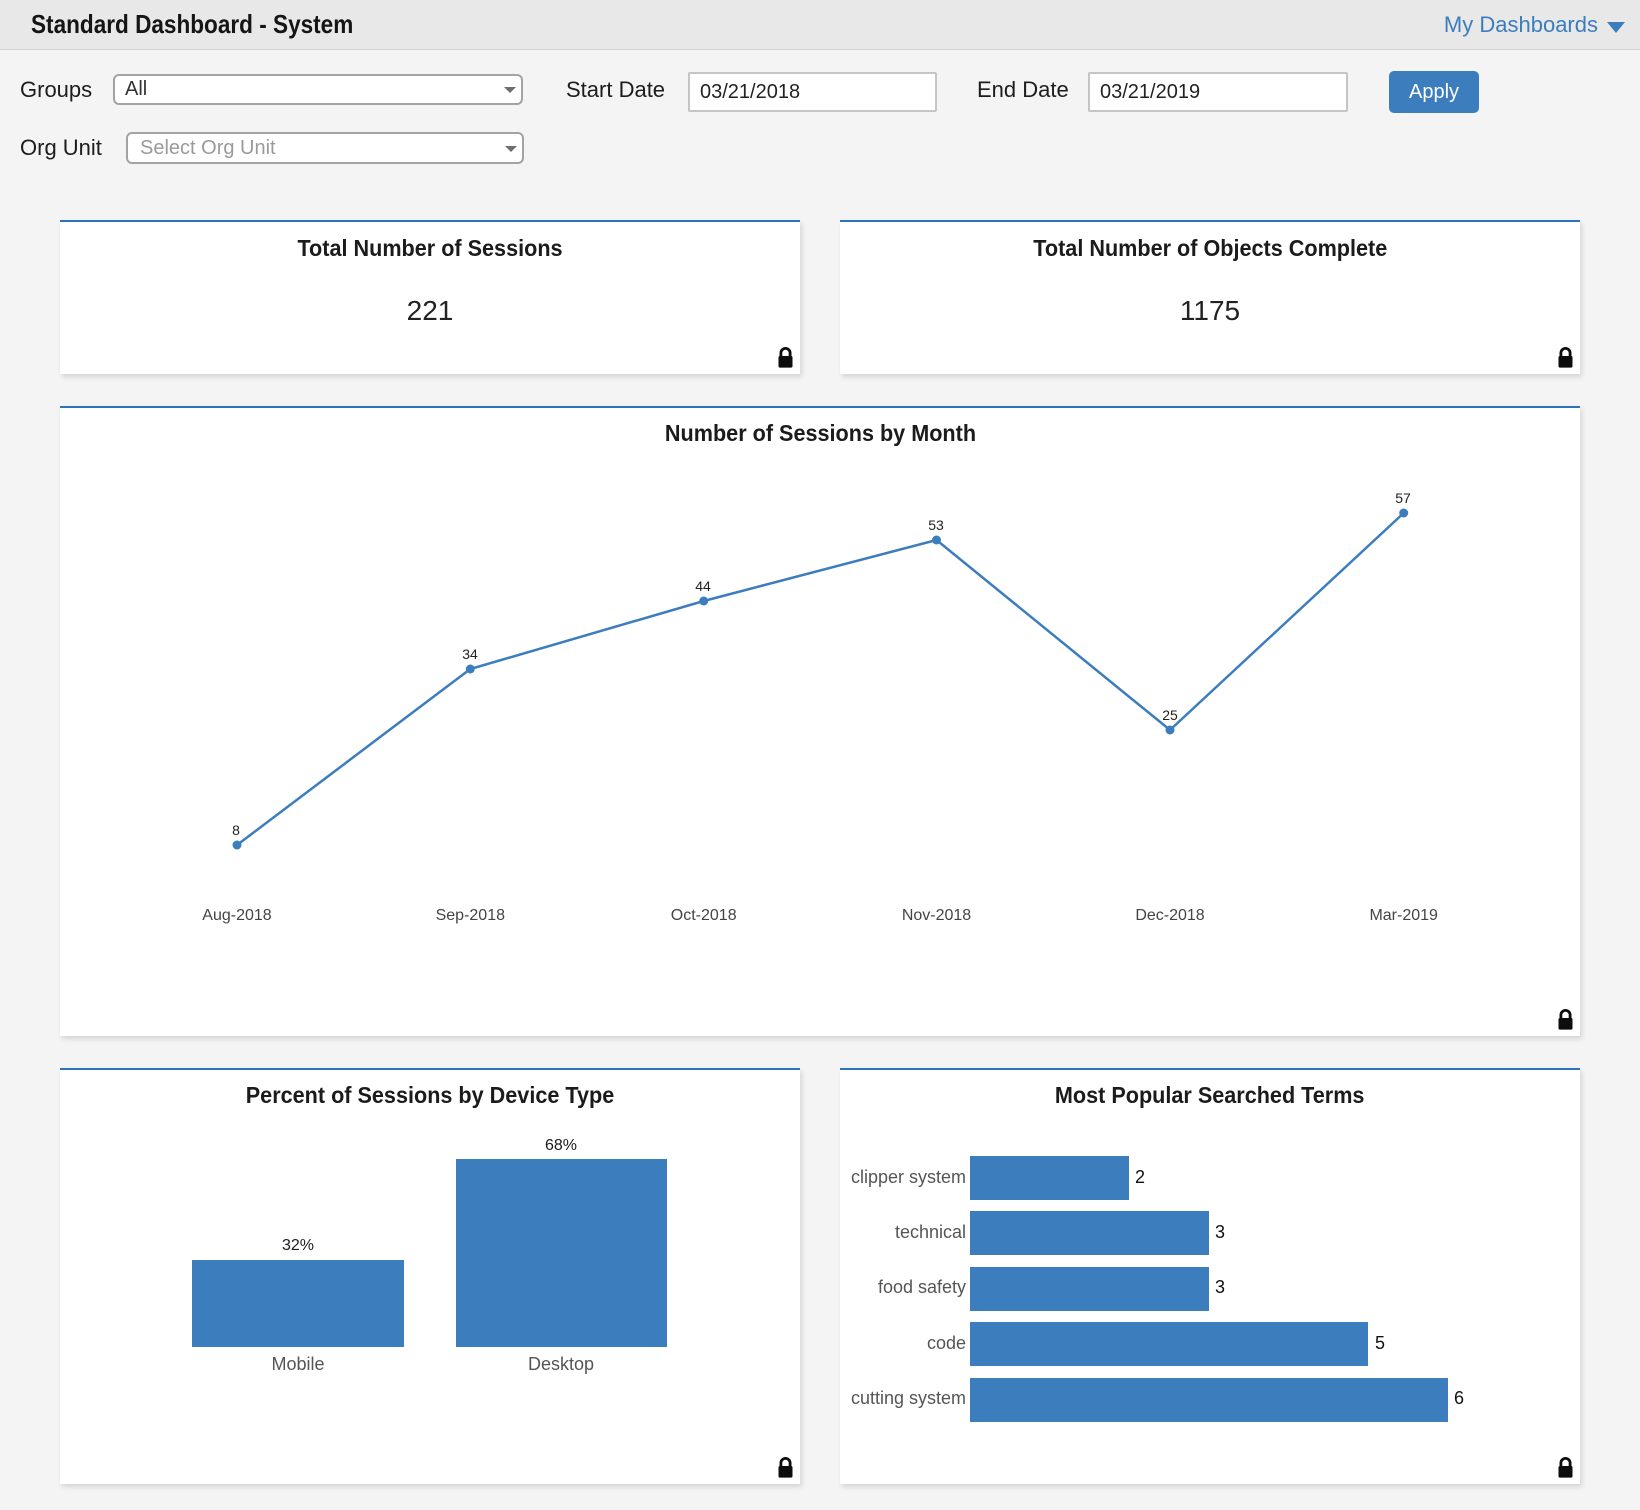 This screenshot has height=1510, width=1640. I want to click on svg-text: 25, so click(1170, 715).